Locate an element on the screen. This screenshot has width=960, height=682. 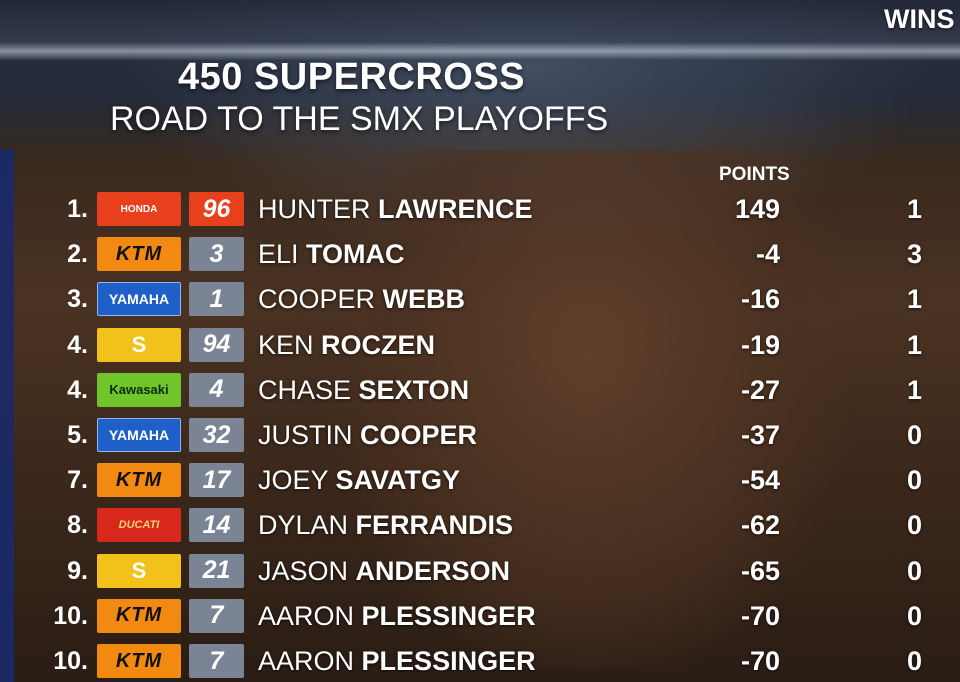
rider-first-name: ELI is located at coordinates (278, 254).